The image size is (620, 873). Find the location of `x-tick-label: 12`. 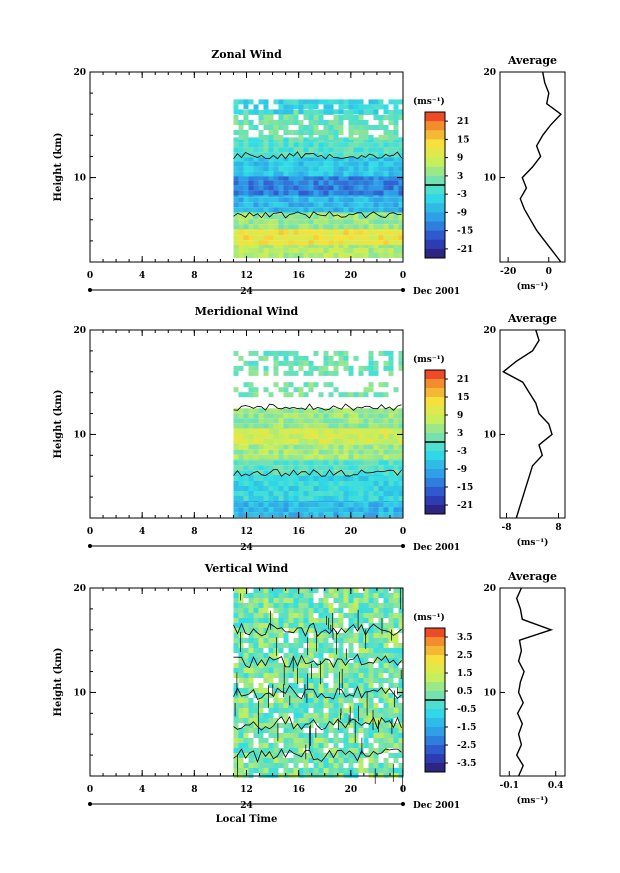

x-tick-label: 12 is located at coordinates (246, 276).